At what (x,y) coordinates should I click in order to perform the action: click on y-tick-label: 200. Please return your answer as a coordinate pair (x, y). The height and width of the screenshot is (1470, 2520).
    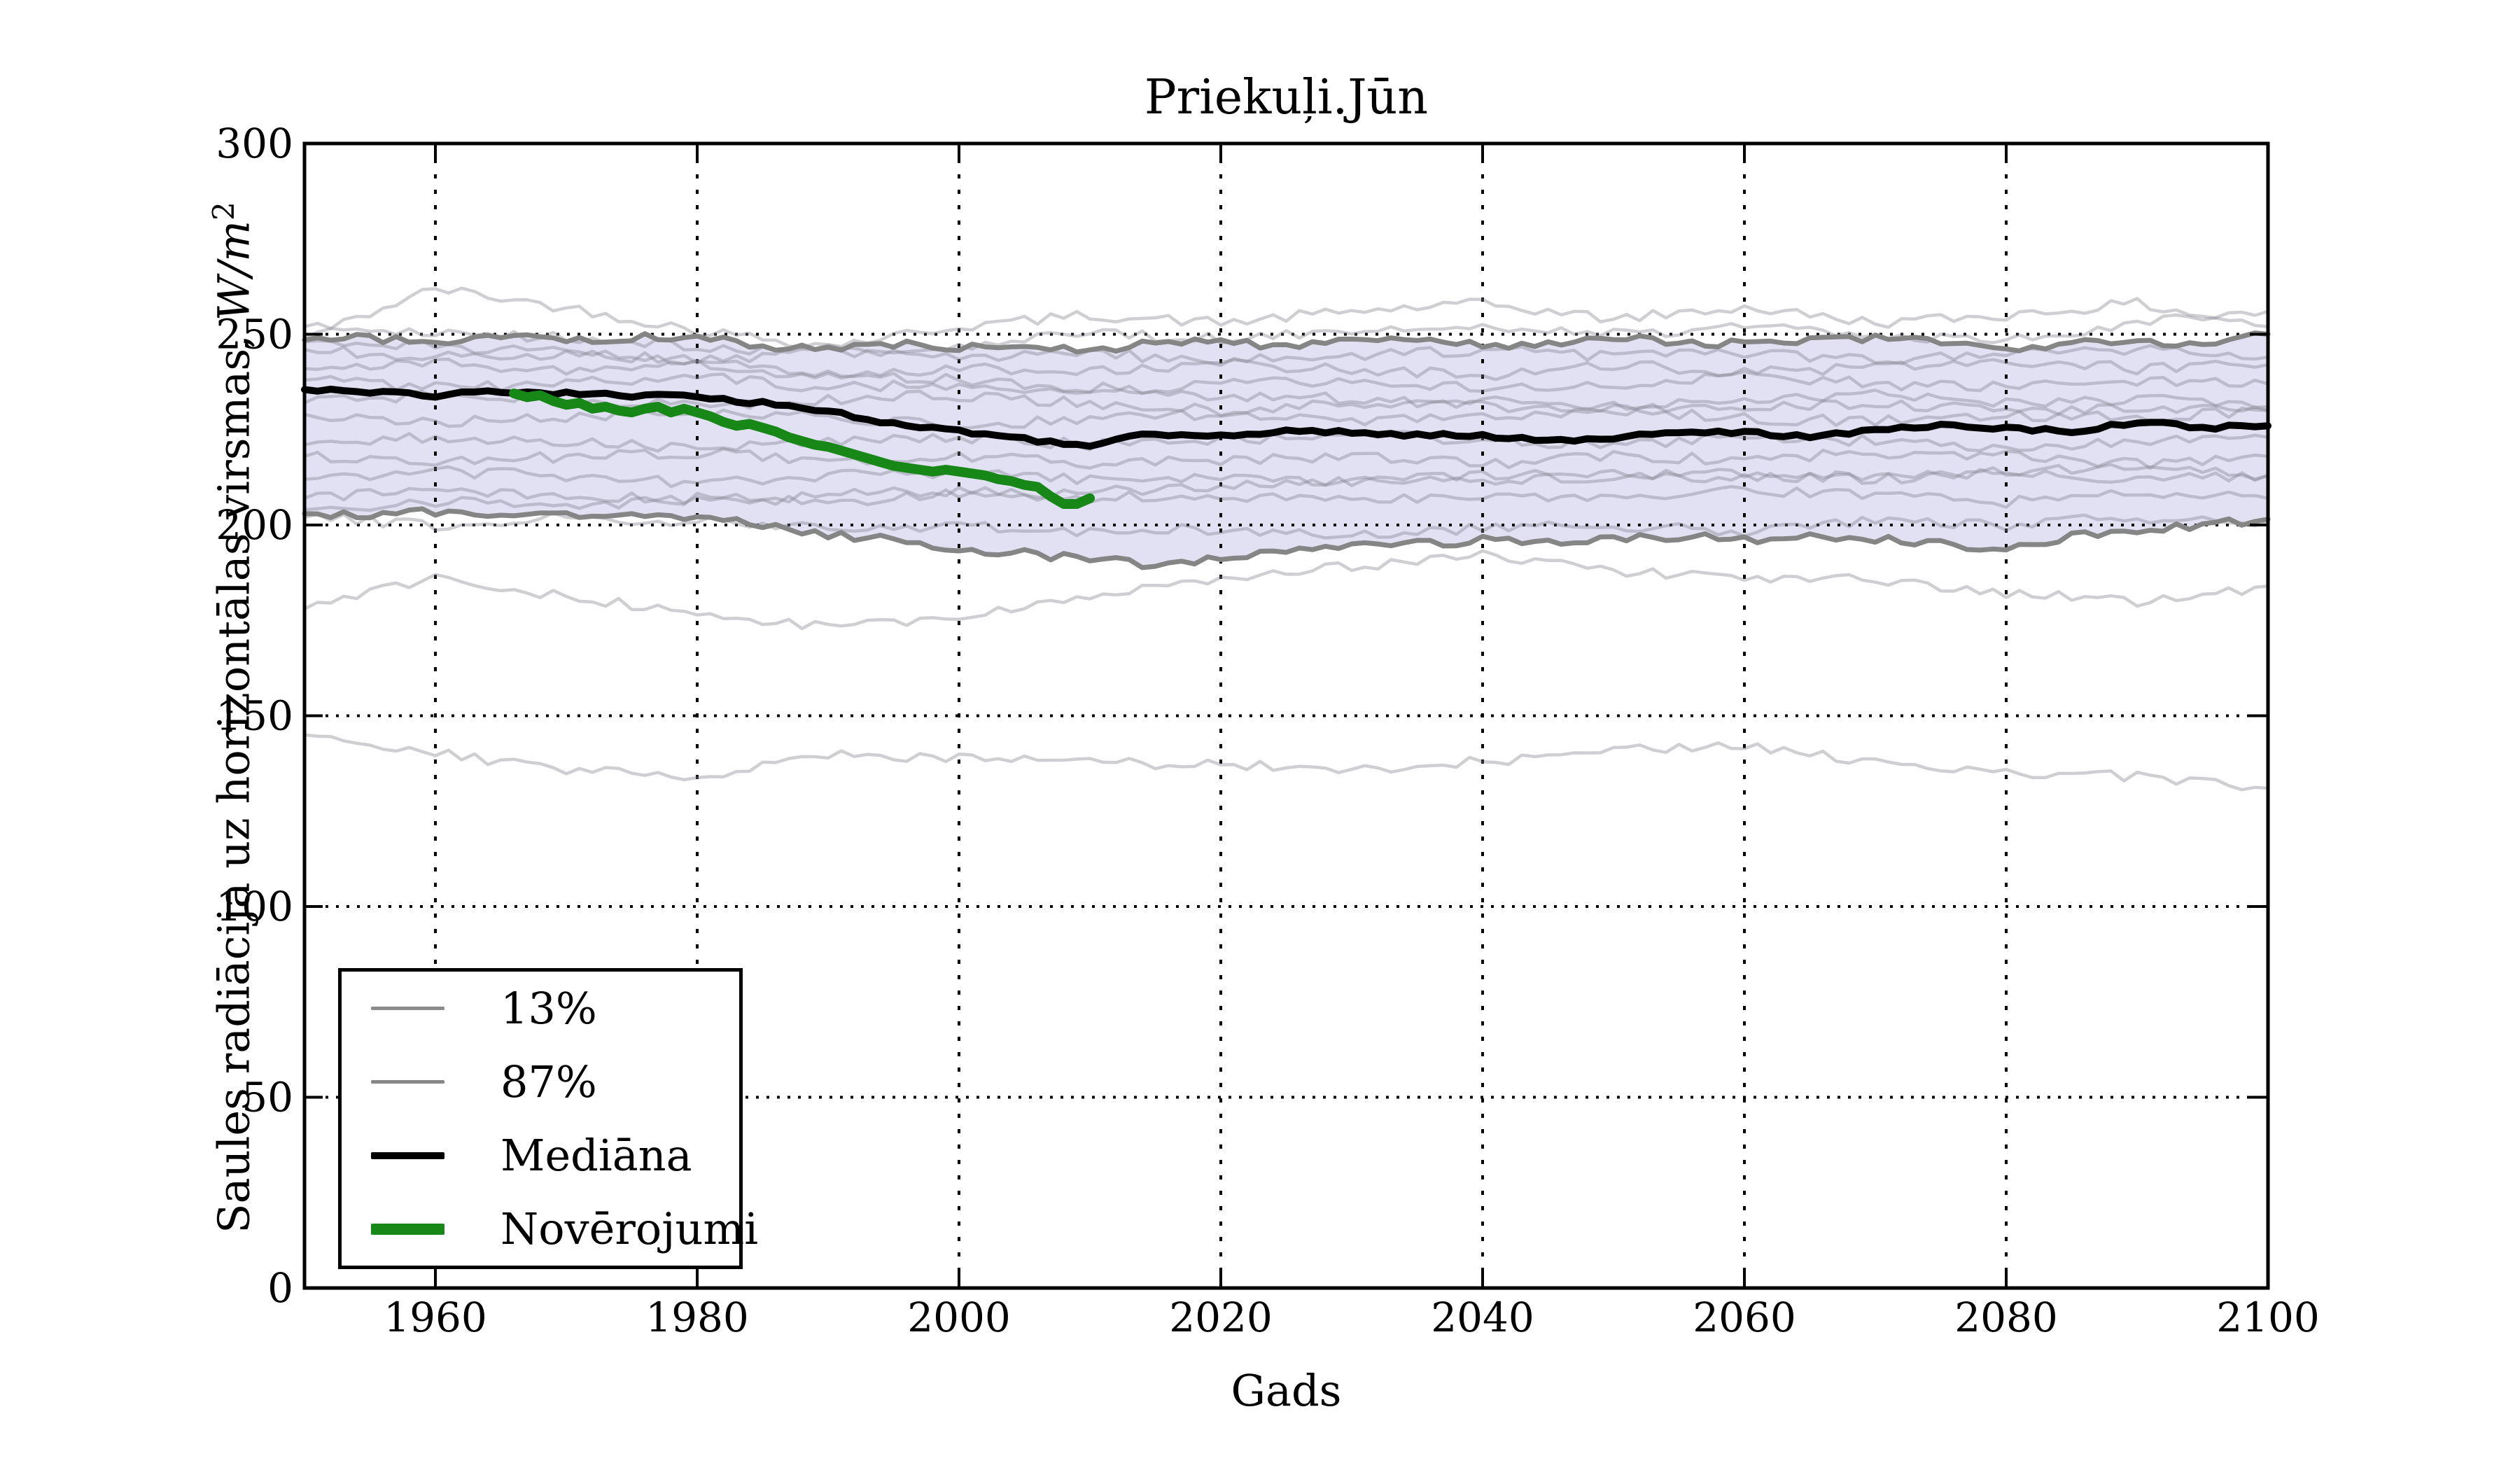
    Looking at the image, I should click on (254, 525).